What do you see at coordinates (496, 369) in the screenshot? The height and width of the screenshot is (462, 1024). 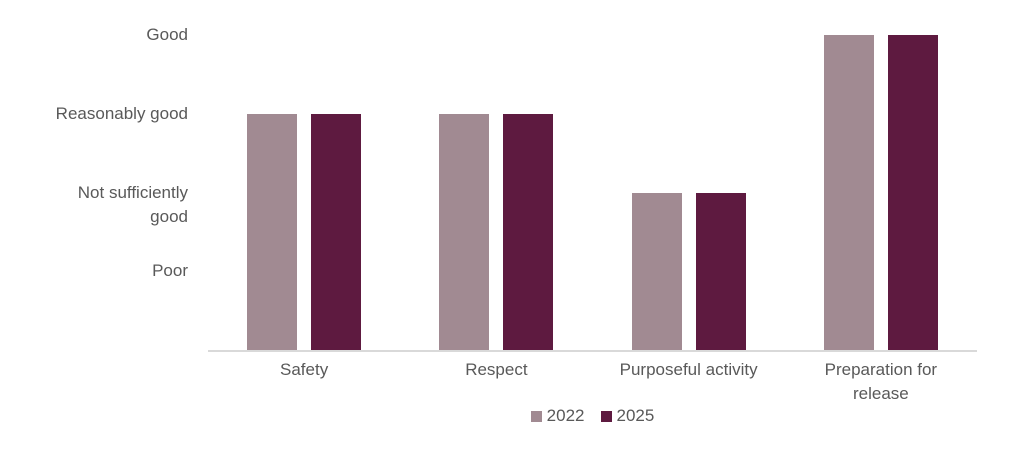 I see `x-label-respect: Respect` at bounding box center [496, 369].